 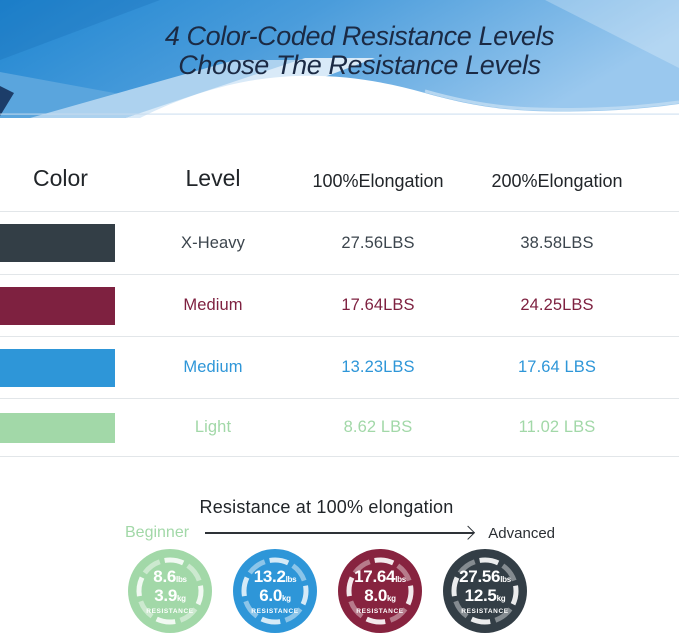 I want to click on elongation-100-cell: 8.62 LBS, so click(x=378, y=427).